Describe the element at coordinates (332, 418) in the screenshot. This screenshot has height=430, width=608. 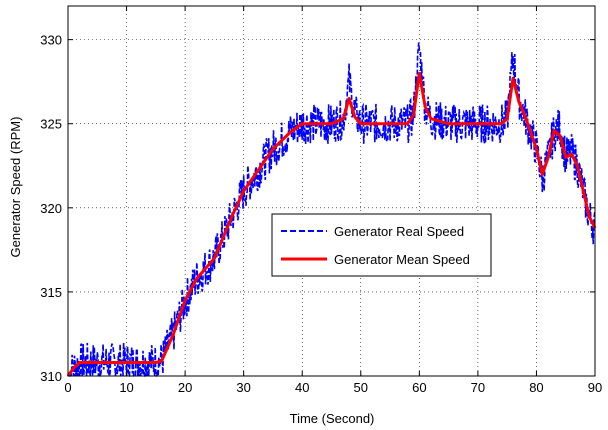
I see `x-axis-title: Time (Second)` at that location.